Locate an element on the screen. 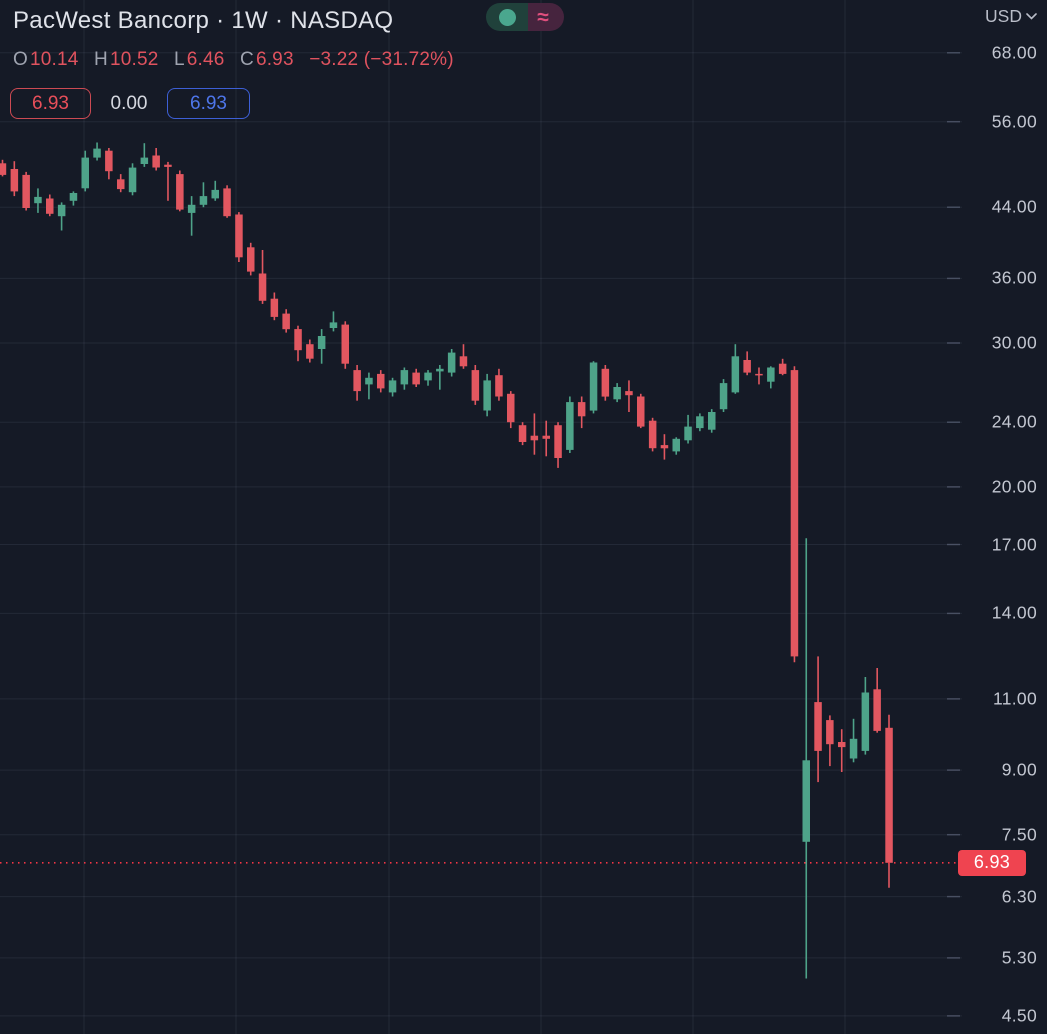 The width and height of the screenshot is (1047, 1034). price-axis-label: 44.00 is located at coordinates (1014, 206).